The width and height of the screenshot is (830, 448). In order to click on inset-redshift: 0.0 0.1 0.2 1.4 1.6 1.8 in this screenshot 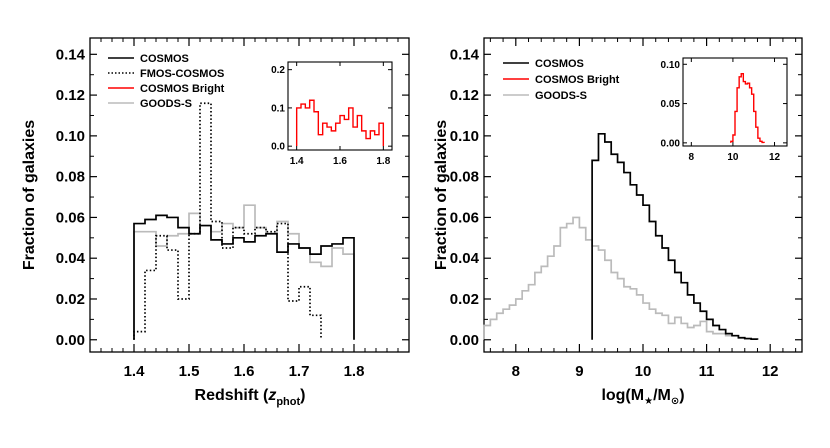, I will do `click(332, 114)`.